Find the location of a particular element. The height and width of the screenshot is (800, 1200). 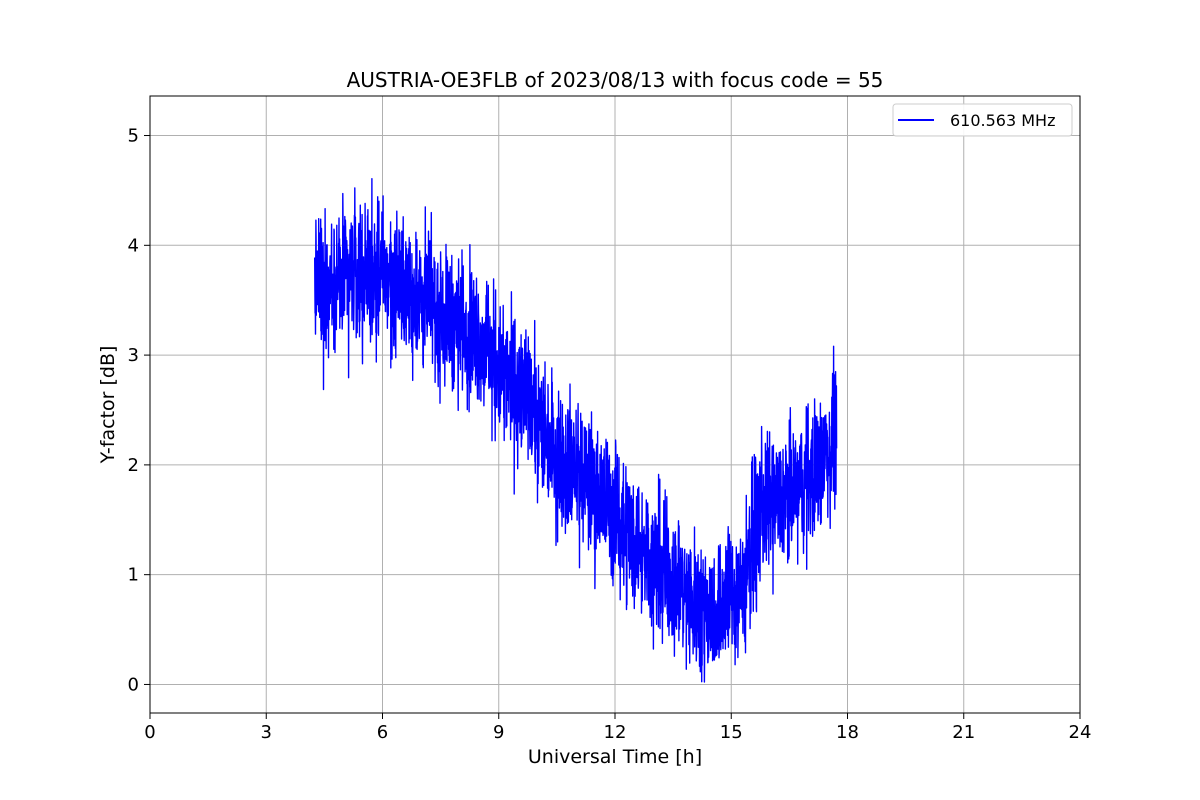

y-tick-label: 3 is located at coordinates (133, 355).